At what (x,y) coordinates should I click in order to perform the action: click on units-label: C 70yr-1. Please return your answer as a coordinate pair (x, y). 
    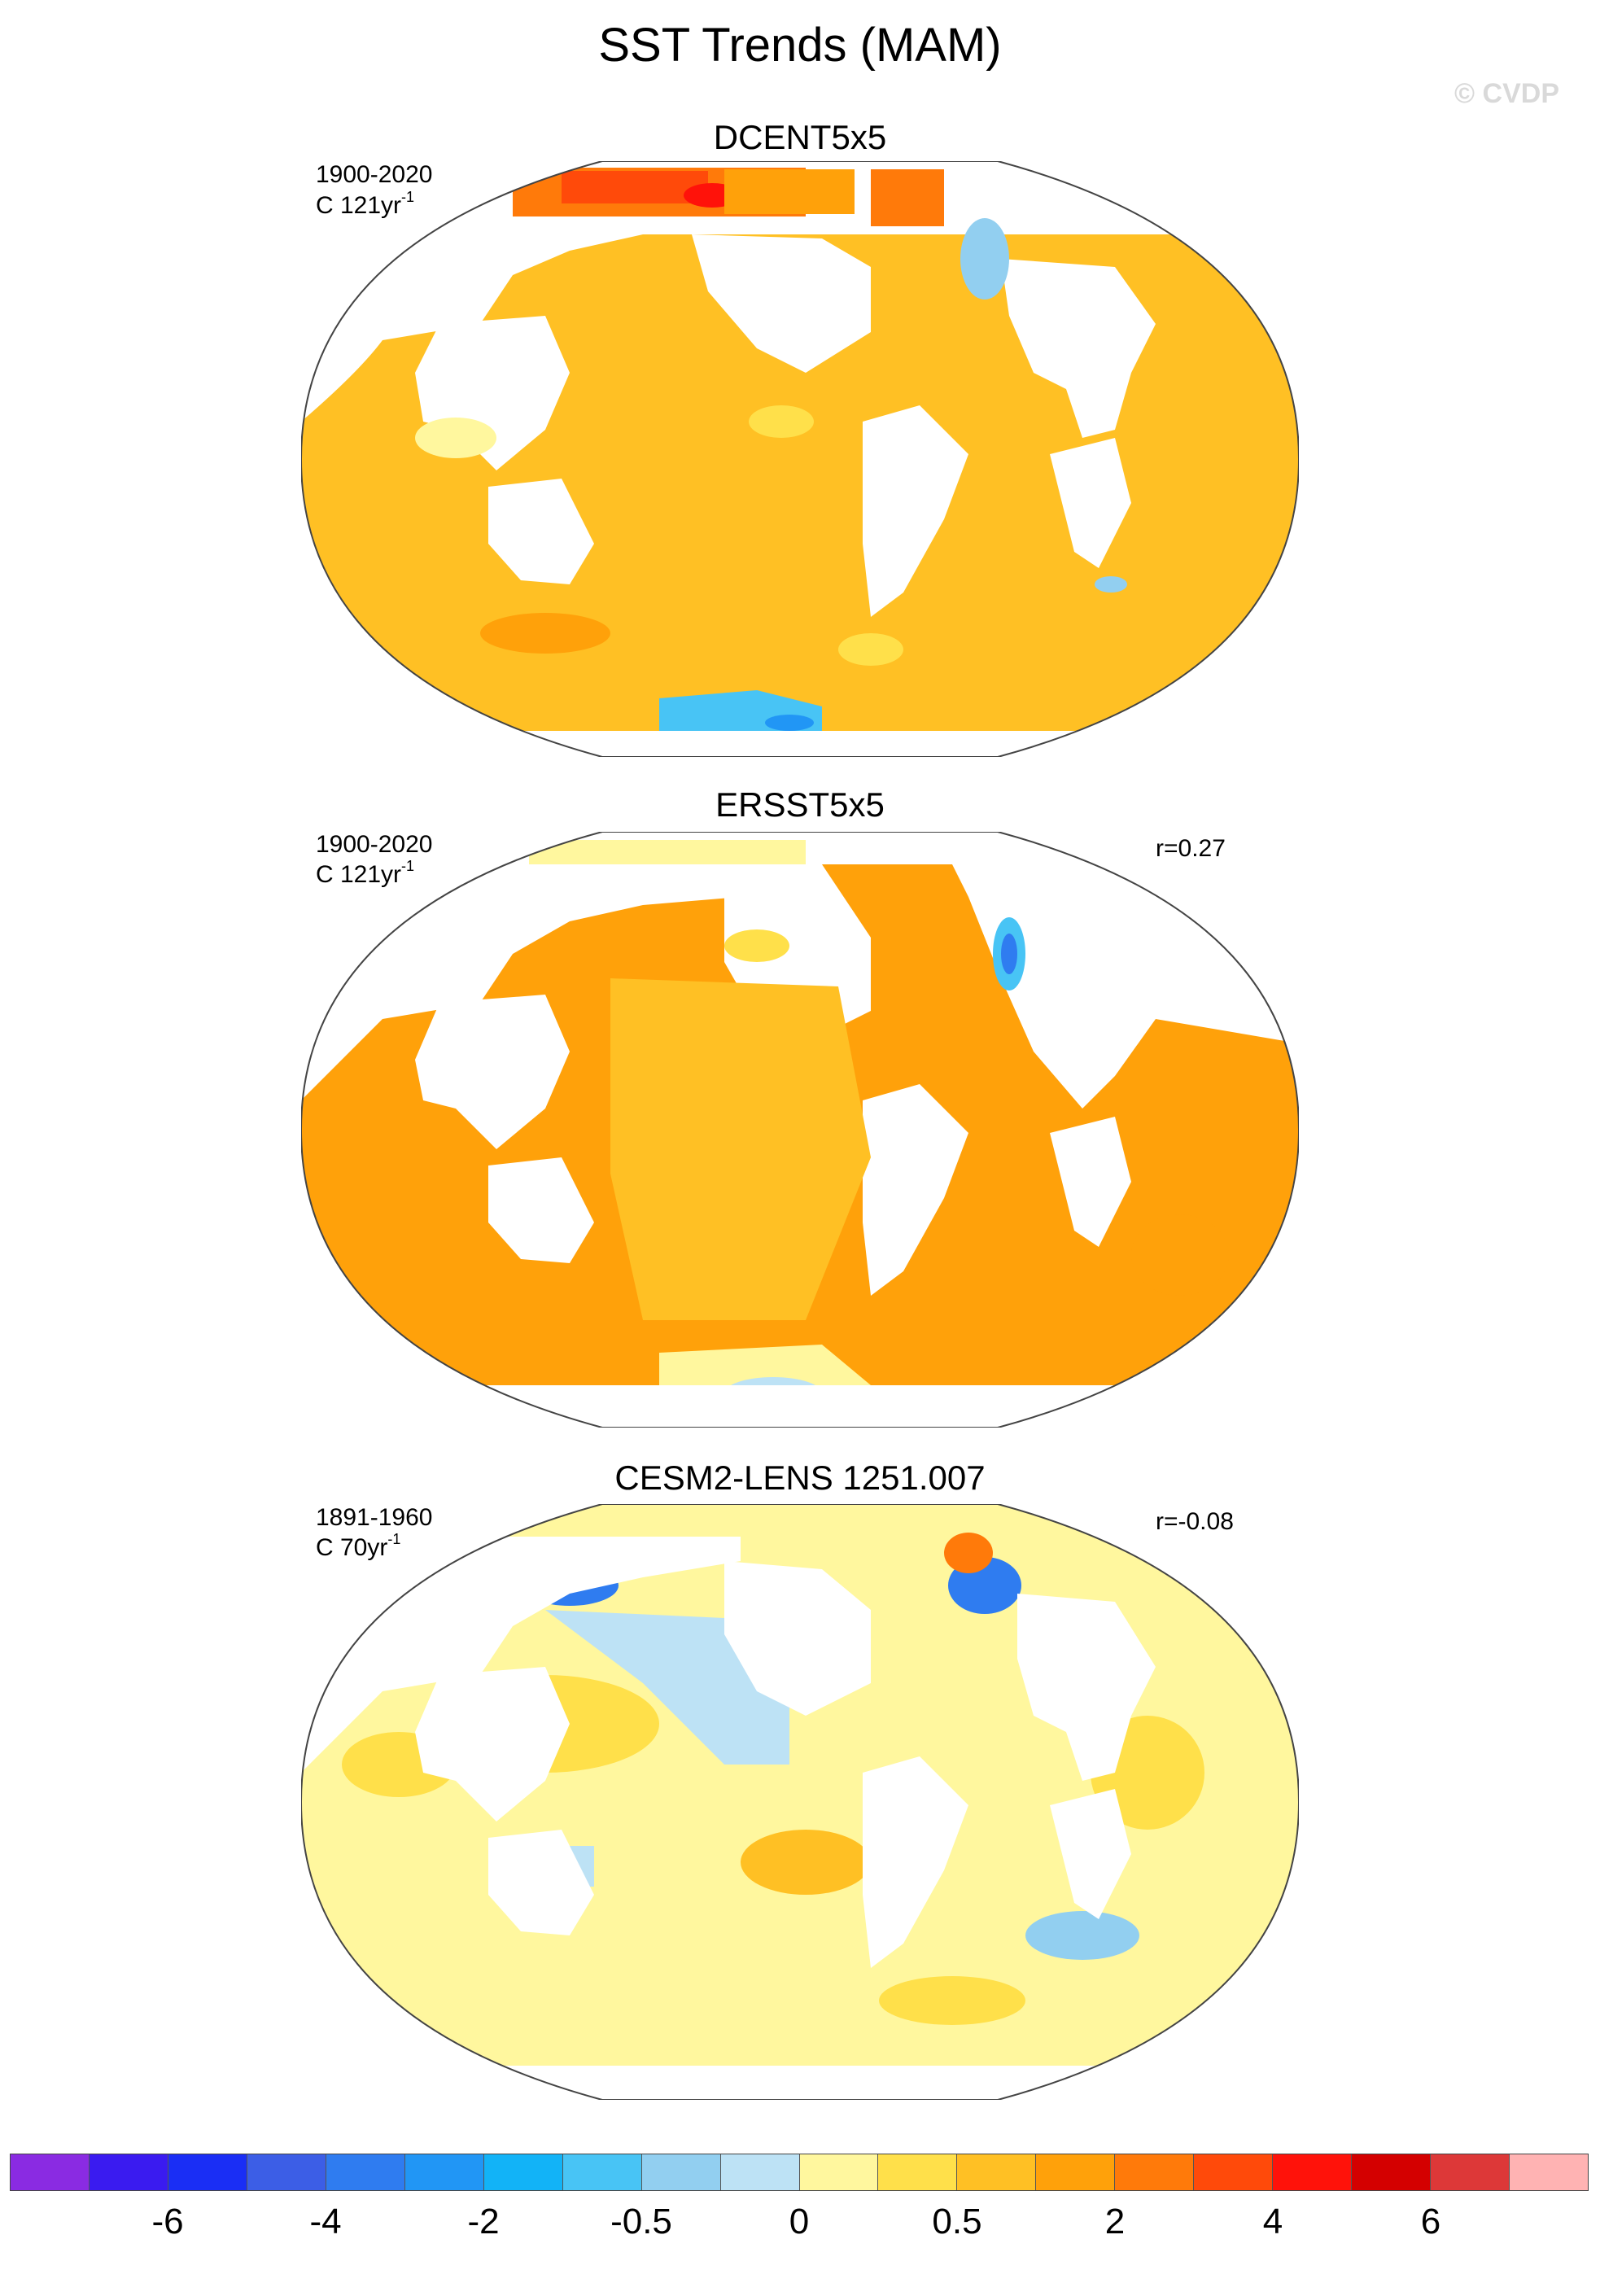
    Looking at the image, I should click on (358, 1546).